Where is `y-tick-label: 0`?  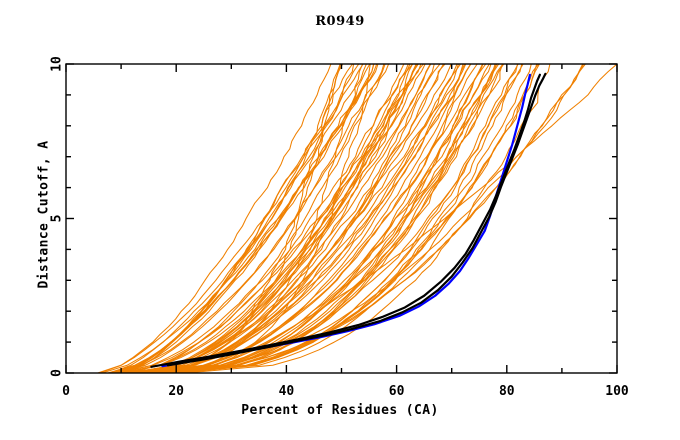
y-tick-label: 0 is located at coordinates (57, 373).